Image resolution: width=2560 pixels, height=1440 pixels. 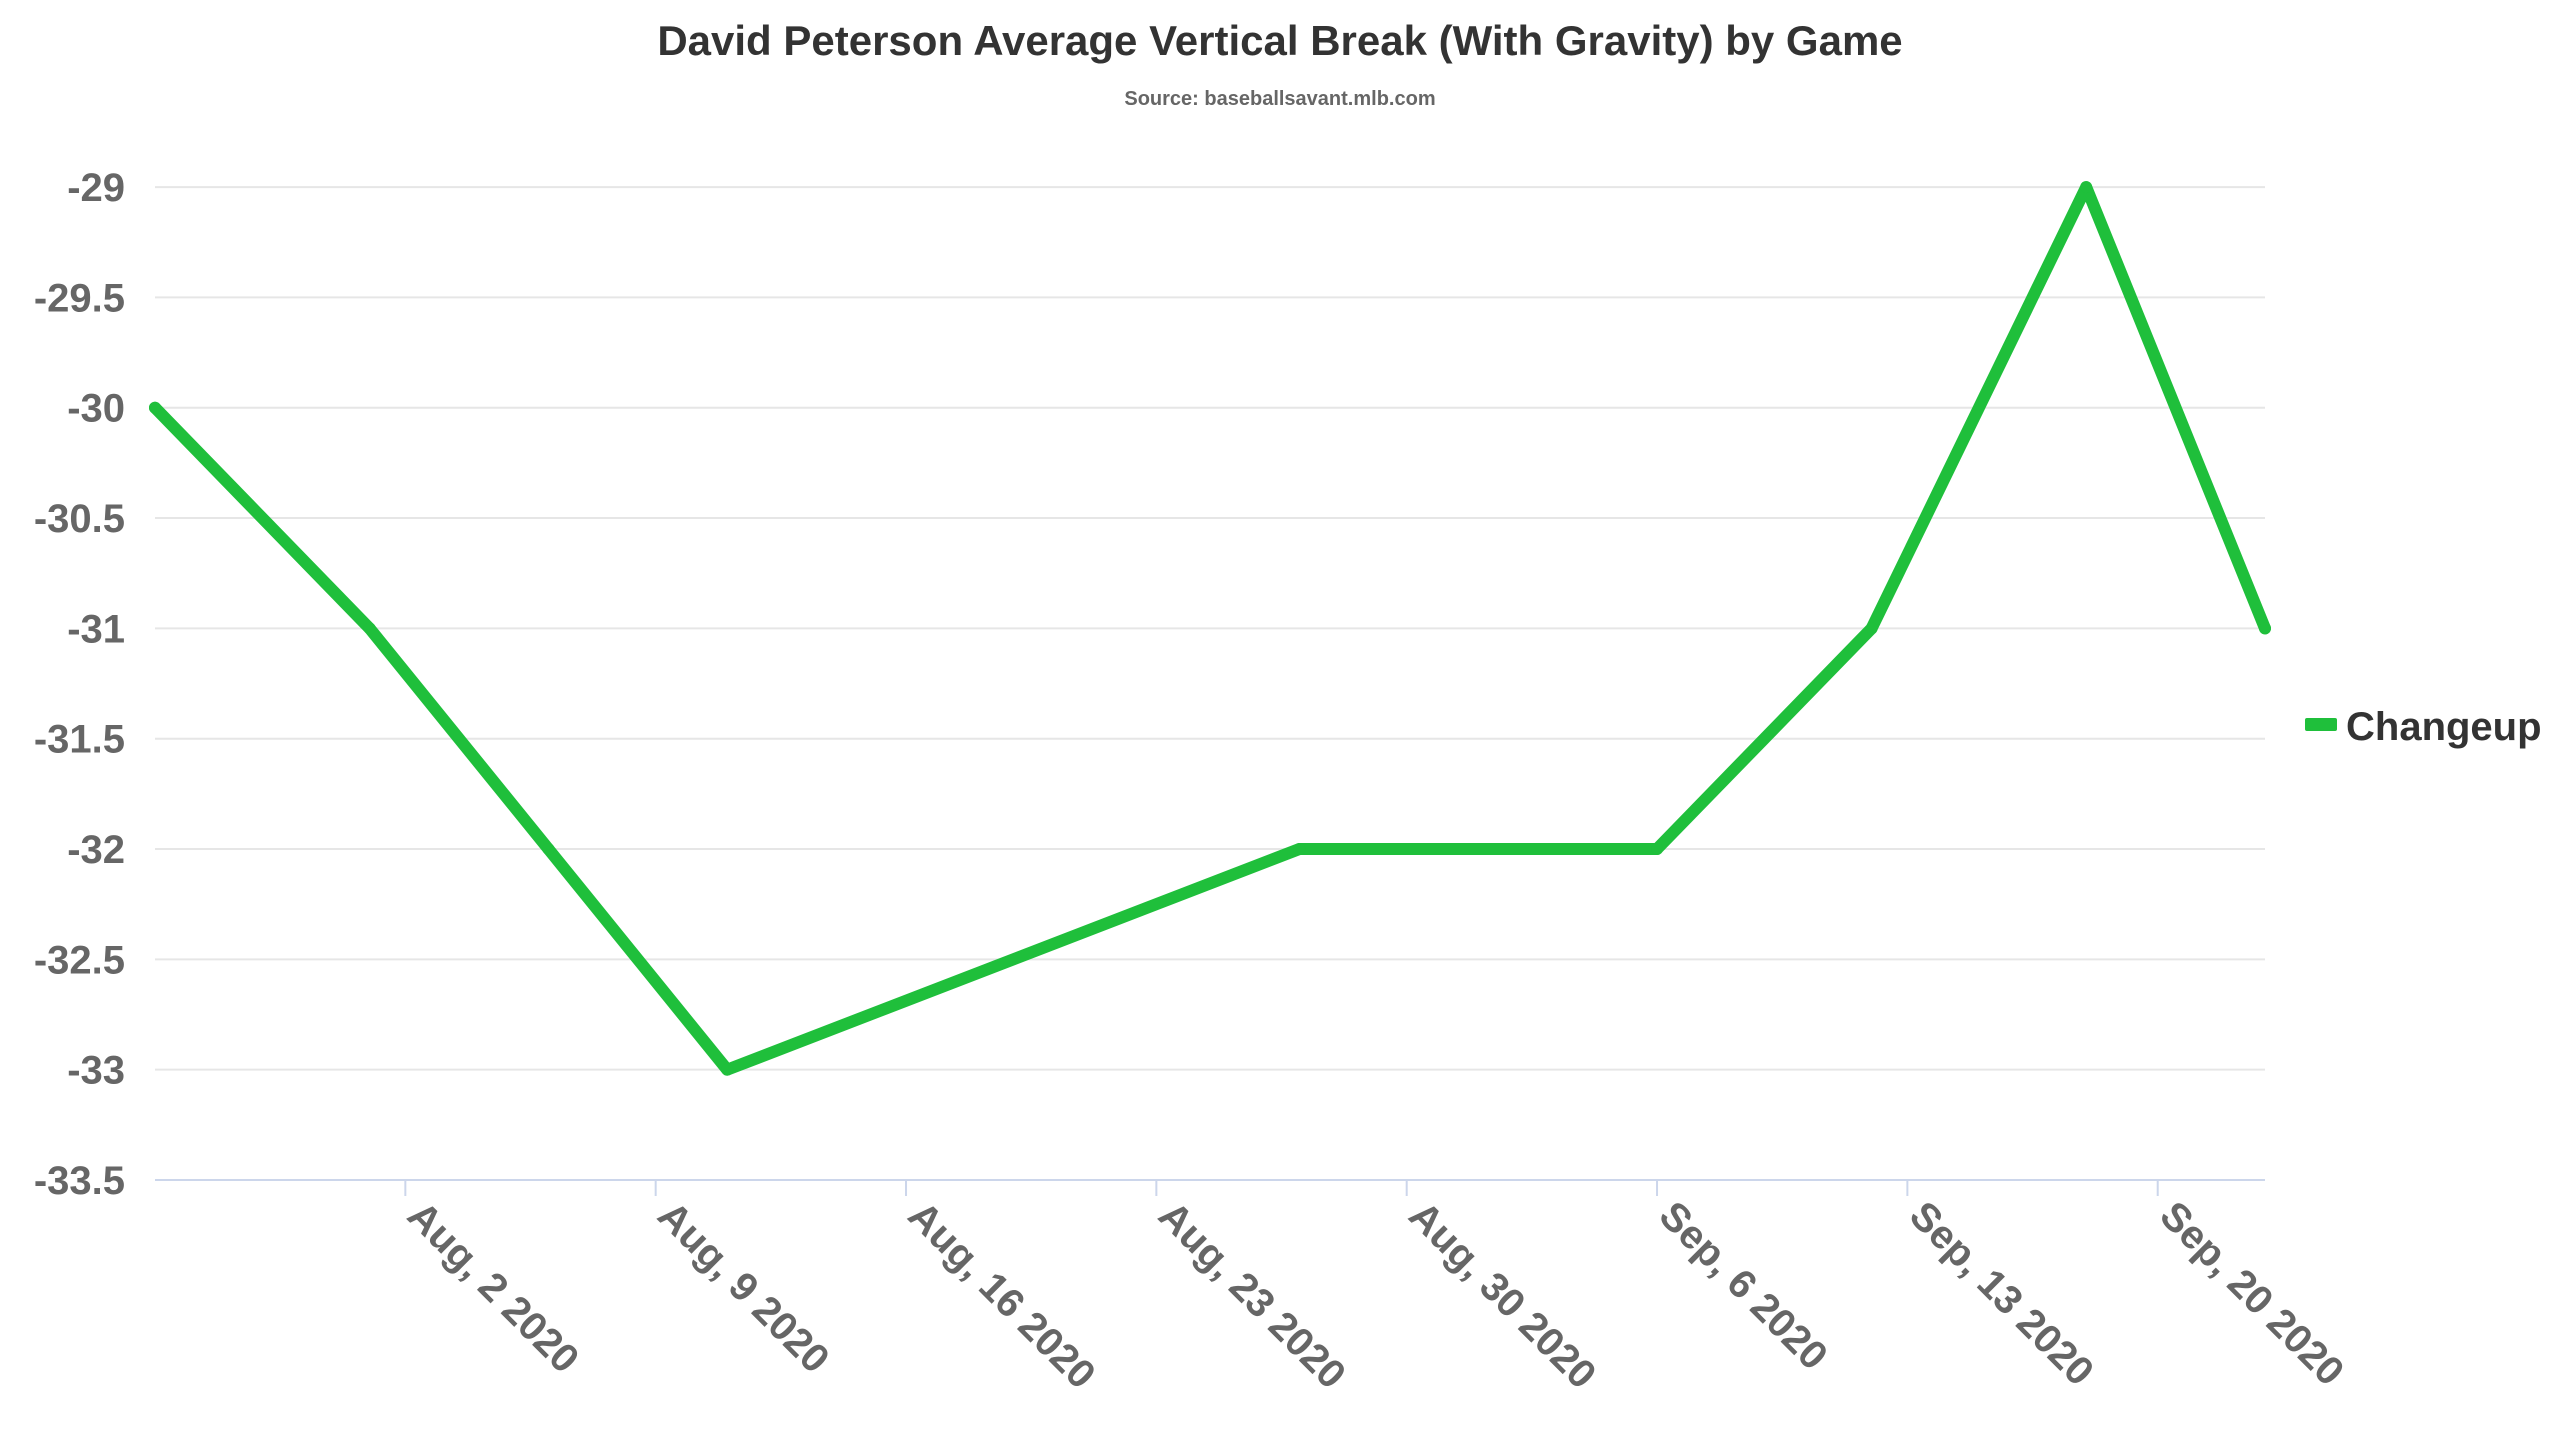 What do you see at coordinates (2321, 724) in the screenshot?
I see `legend-swatch-changeup` at bounding box center [2321, 724].